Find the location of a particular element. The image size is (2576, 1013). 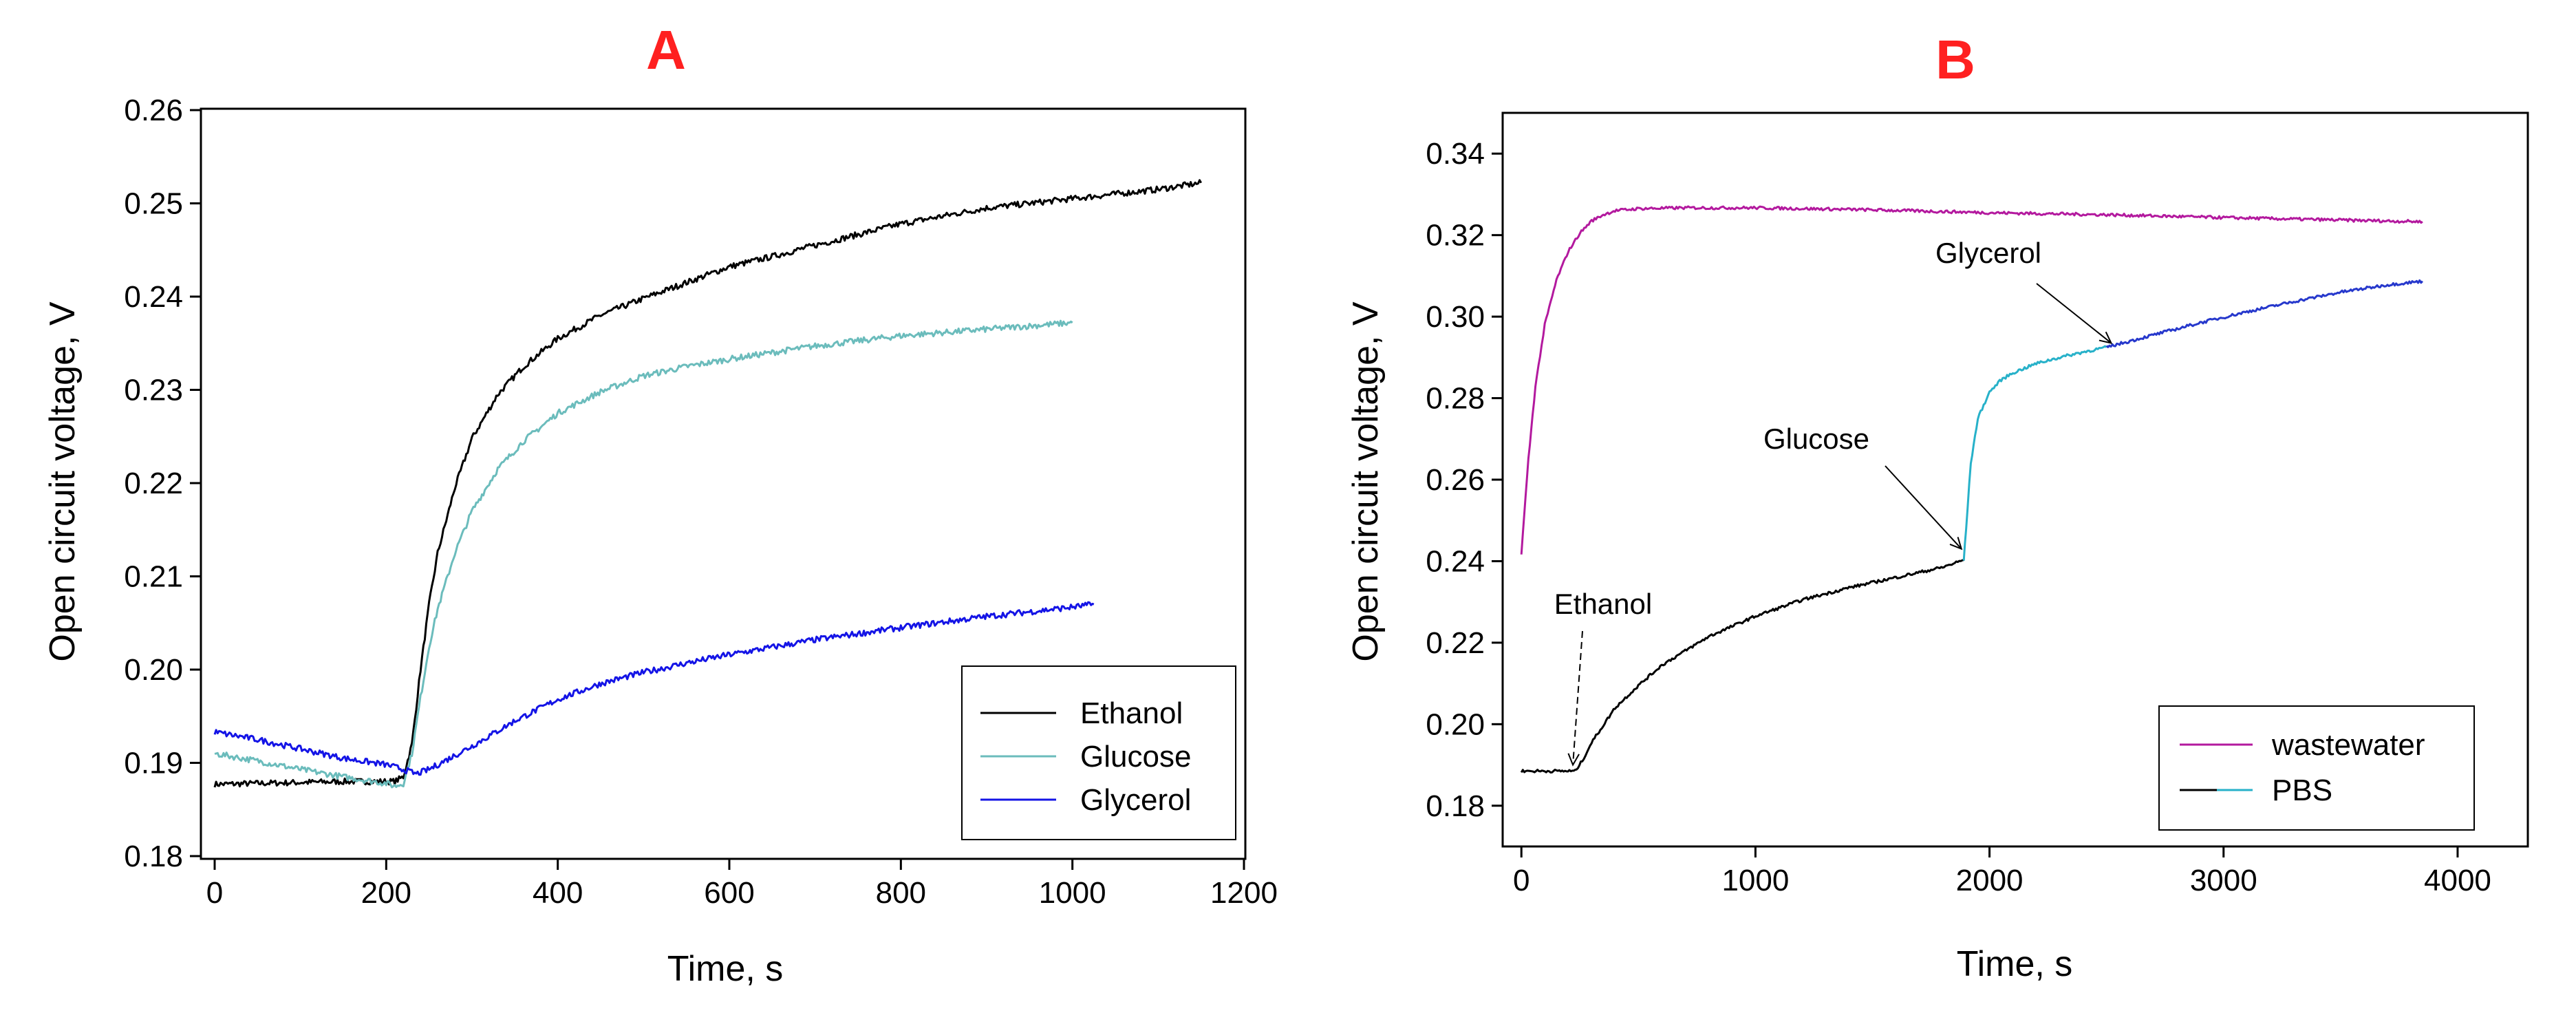

y-tick-label: 0.32 is located at coordinates (1456, 236).